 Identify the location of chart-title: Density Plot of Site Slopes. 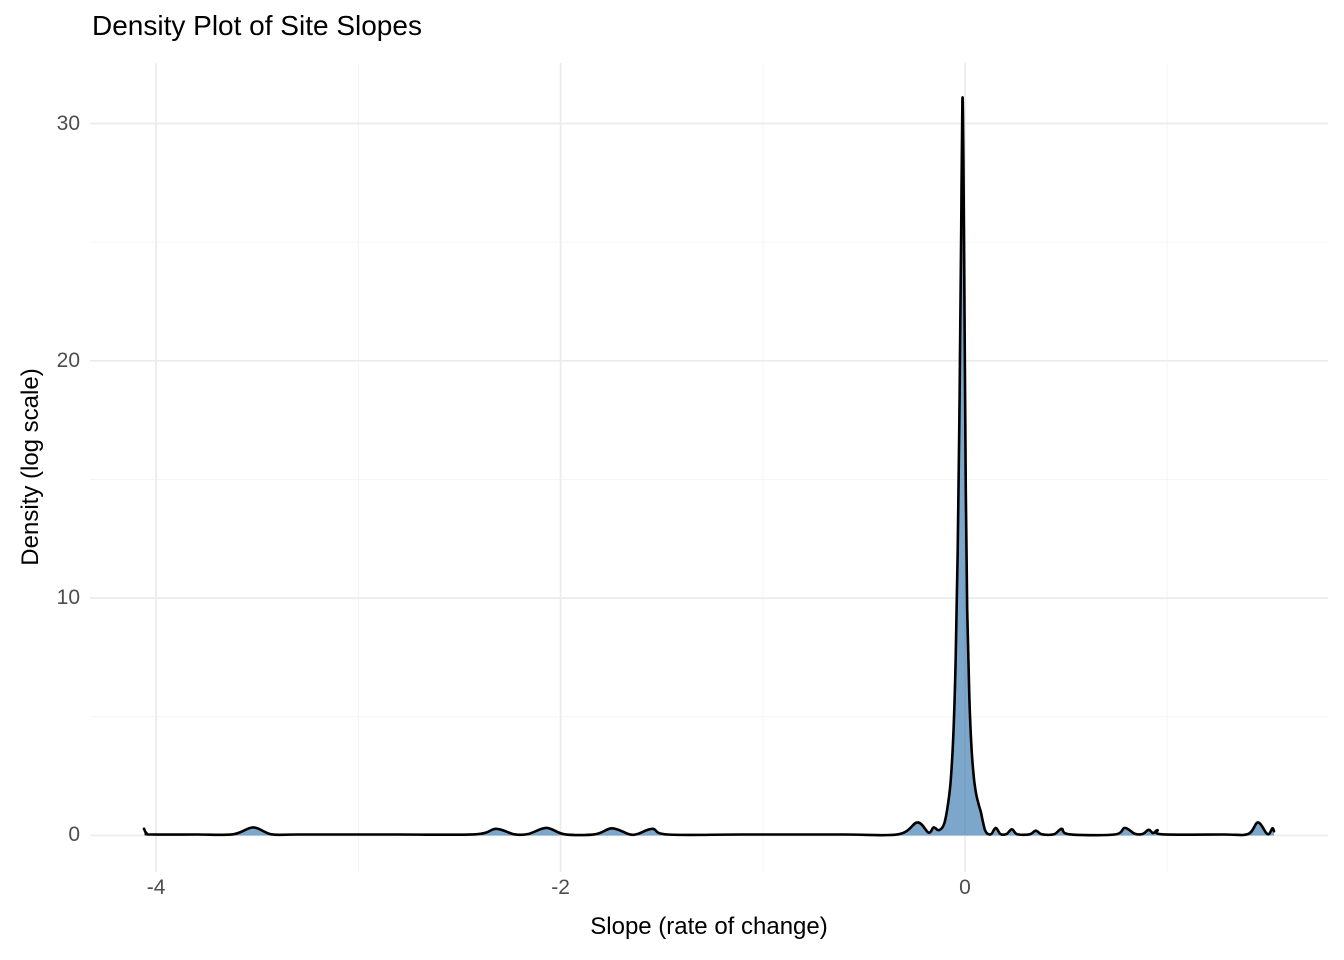
(257, 25).